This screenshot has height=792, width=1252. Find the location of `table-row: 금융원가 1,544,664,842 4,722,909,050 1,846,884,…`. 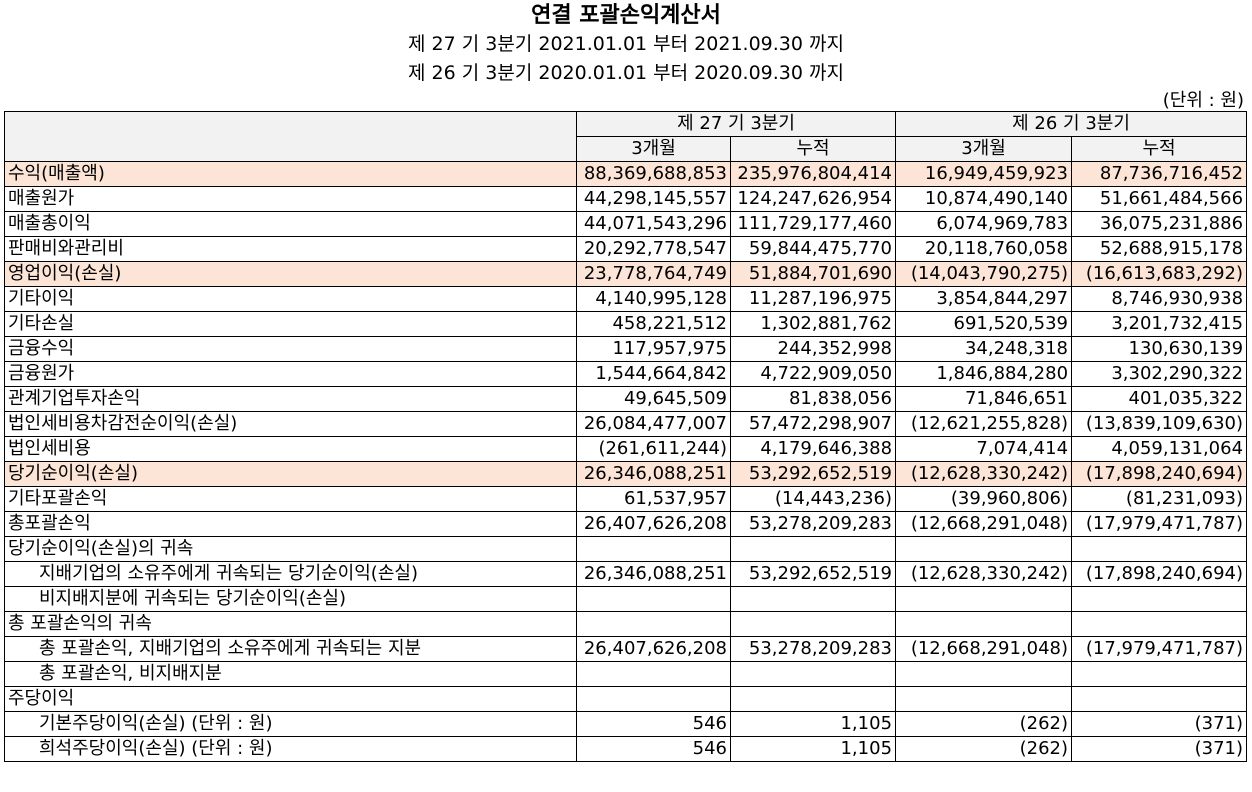

table-row: 금융원가 1,544,664,842 4,722,909,050 1,846,884,… is located at coordinates (626, 374).